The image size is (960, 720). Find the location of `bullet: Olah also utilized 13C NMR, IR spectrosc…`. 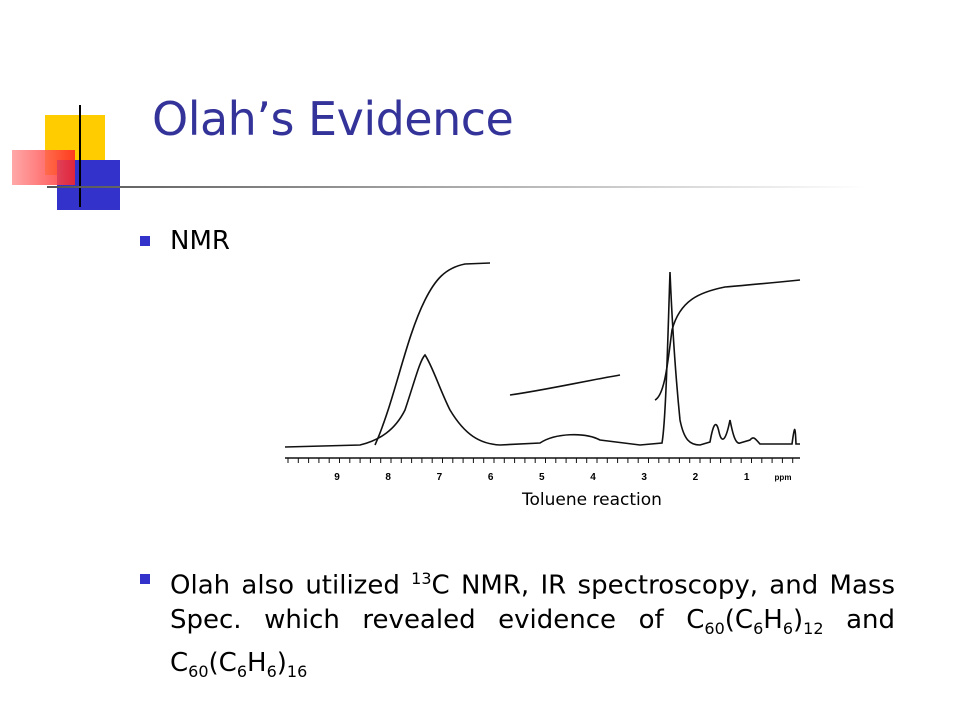

bullet: Olah also utilized 13C NMR, IR spectrosc… is located at coordinates (517, 625).